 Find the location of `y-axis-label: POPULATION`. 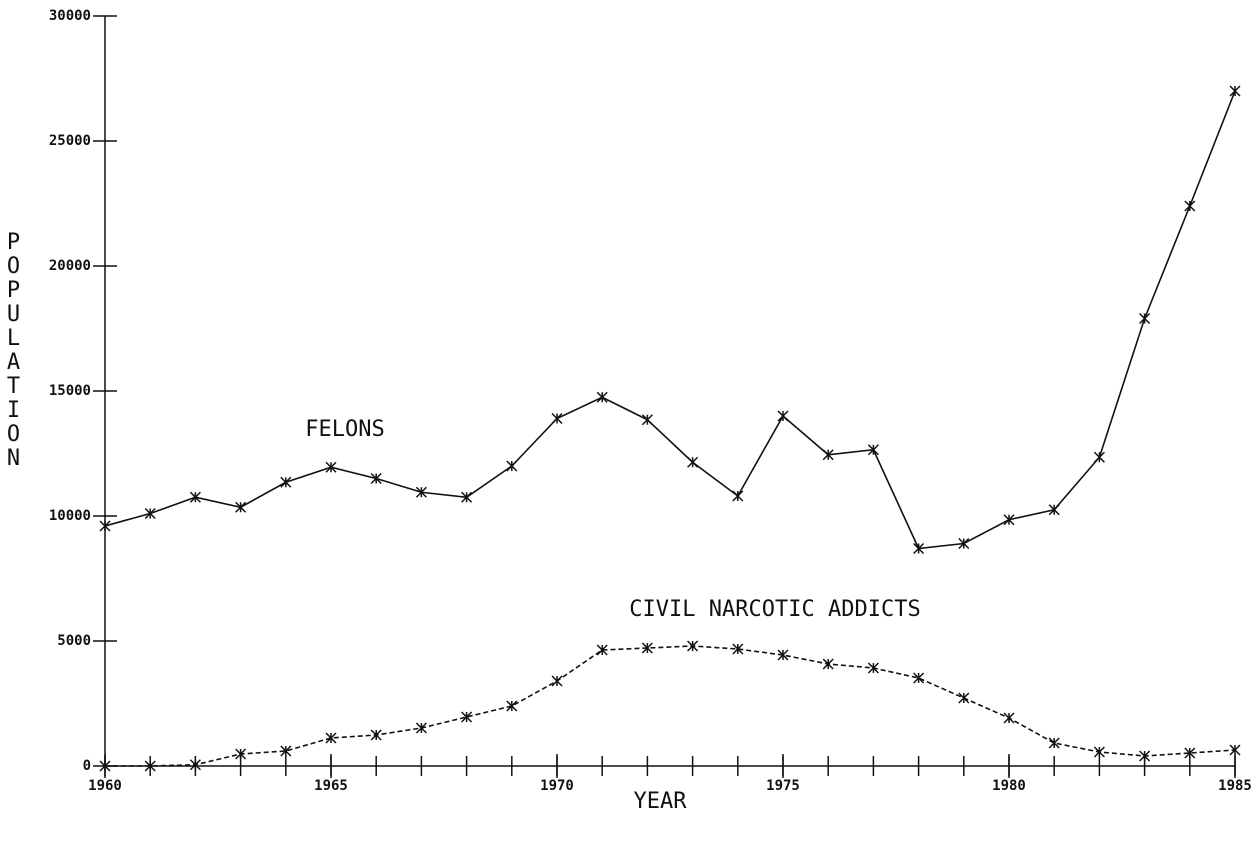

y-axis-label: POPULATION is located at coordinates (13, 350).